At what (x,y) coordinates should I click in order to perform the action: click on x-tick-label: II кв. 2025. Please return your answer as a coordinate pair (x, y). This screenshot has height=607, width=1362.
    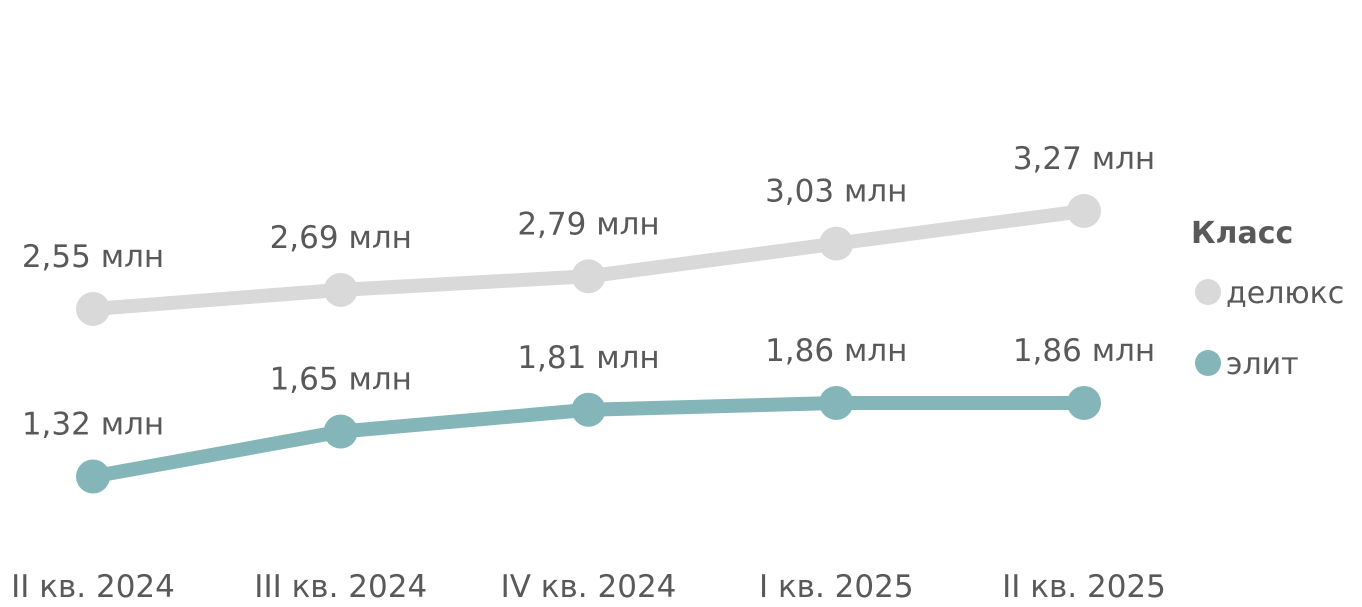
    Looking at the image, I should click on (1084, 587).